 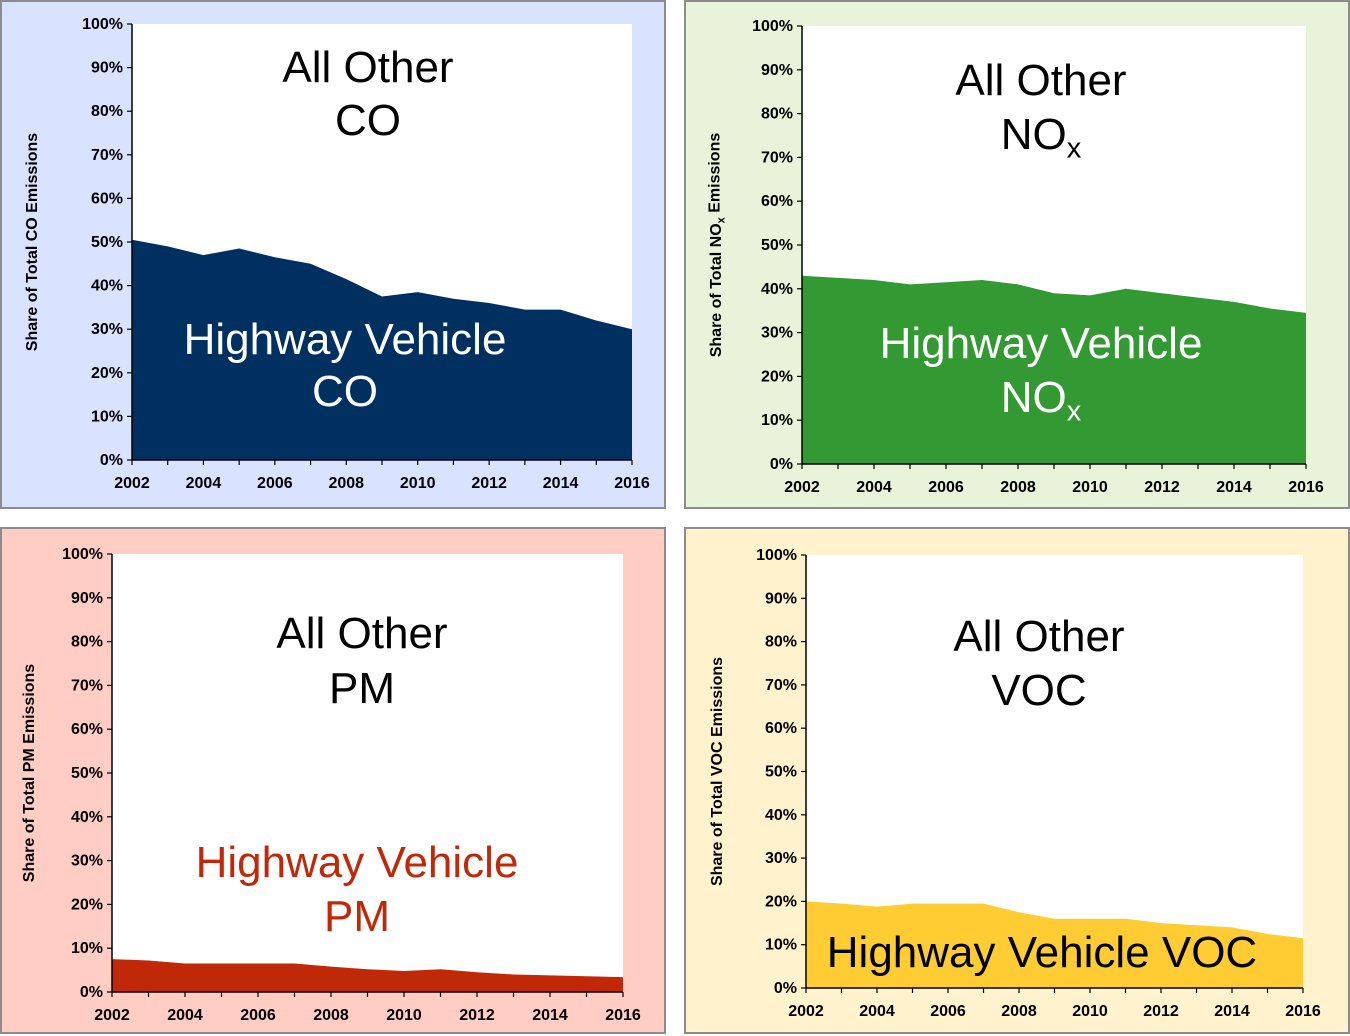 I want to click on voc-y-tick-label: 0%, so click(x=785, y=988).